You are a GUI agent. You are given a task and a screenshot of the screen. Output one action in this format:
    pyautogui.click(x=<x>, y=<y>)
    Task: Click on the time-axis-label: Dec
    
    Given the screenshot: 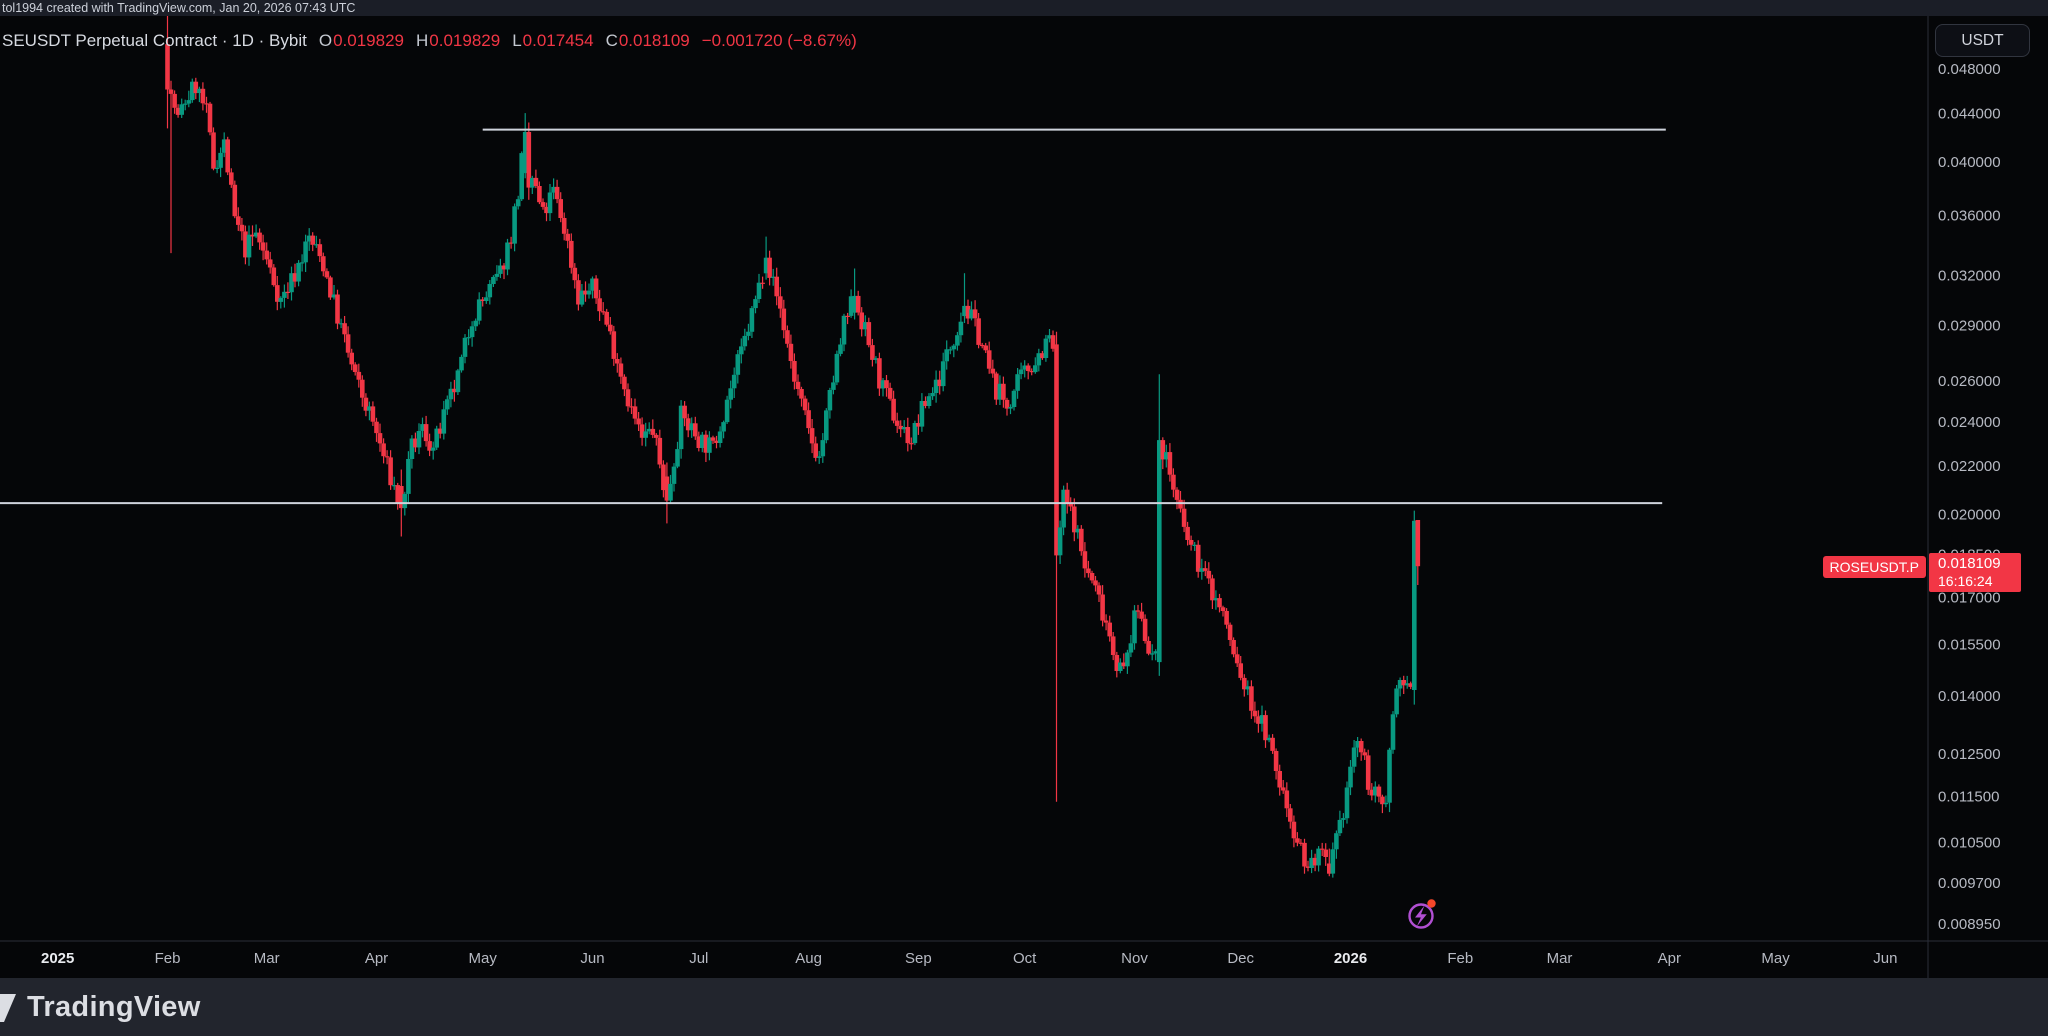 What is the action you would take?
    pyautogui.click(x=1240, y=958)
    